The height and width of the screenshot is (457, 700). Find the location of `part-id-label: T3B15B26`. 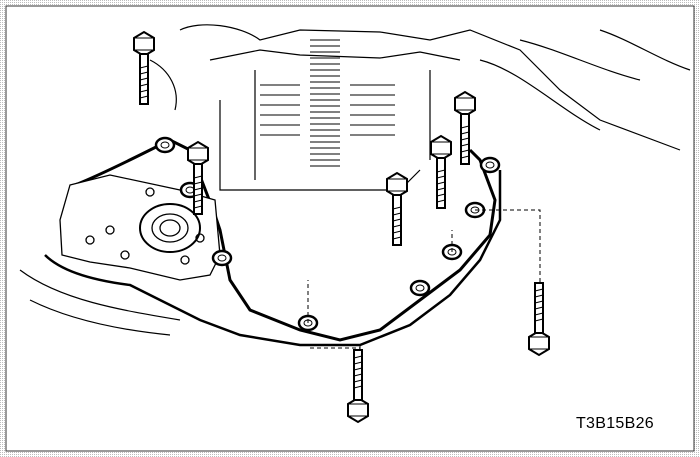

part-id-label: T3B15B26 is located at coordinates (614, 423).